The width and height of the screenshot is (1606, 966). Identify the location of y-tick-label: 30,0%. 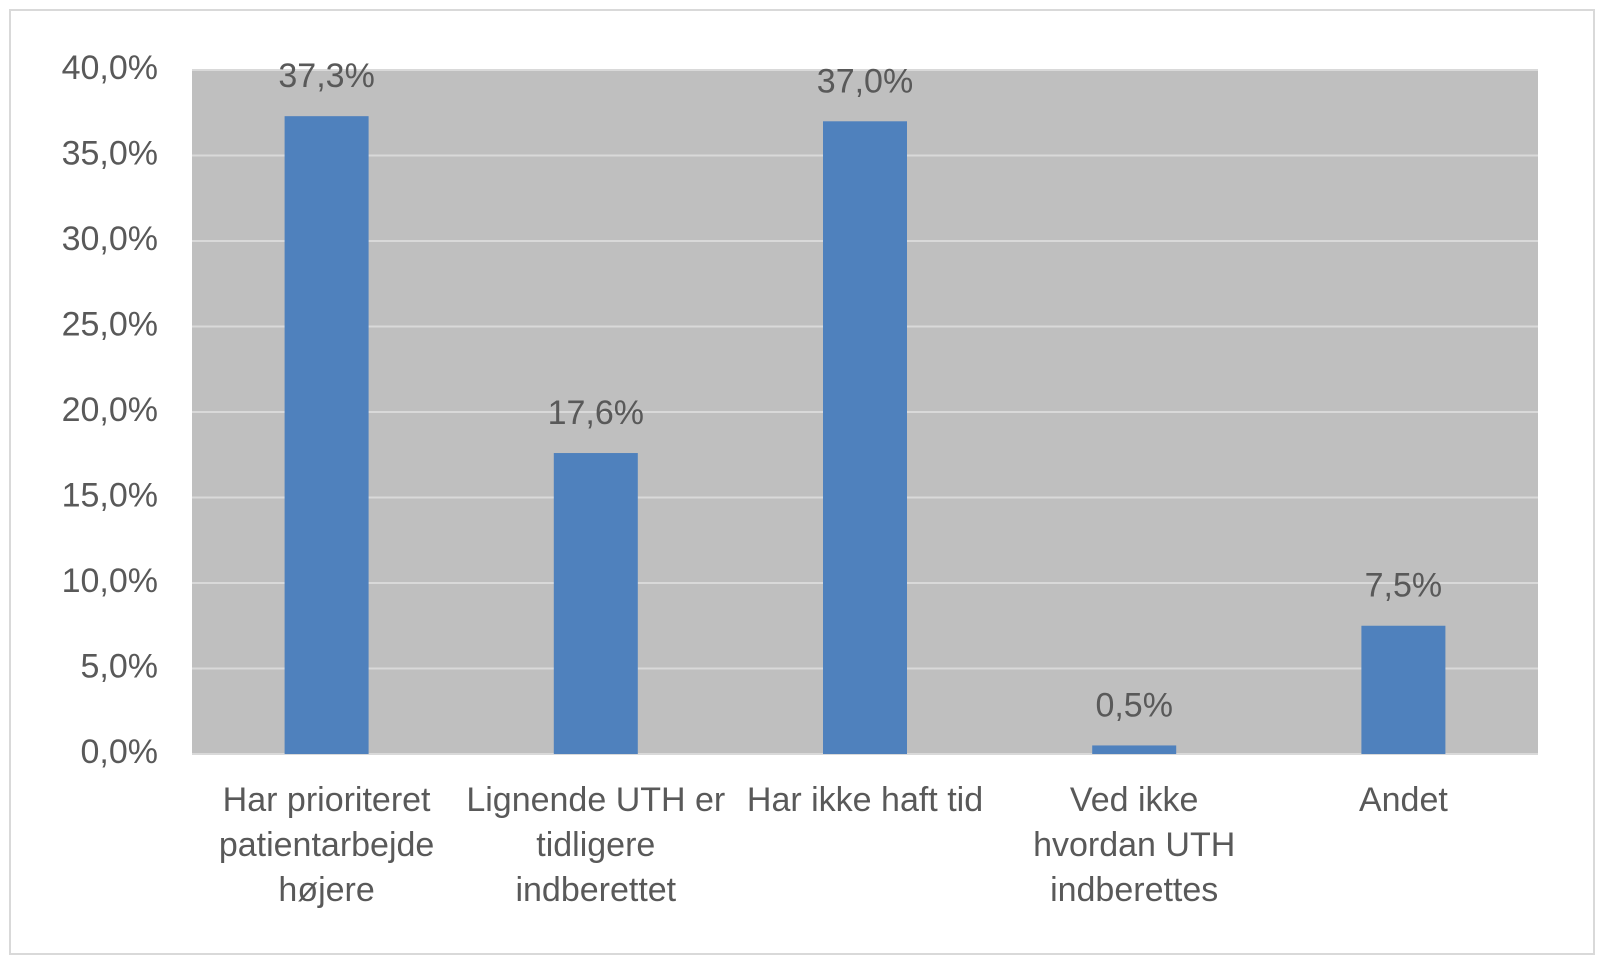
(110, 239).